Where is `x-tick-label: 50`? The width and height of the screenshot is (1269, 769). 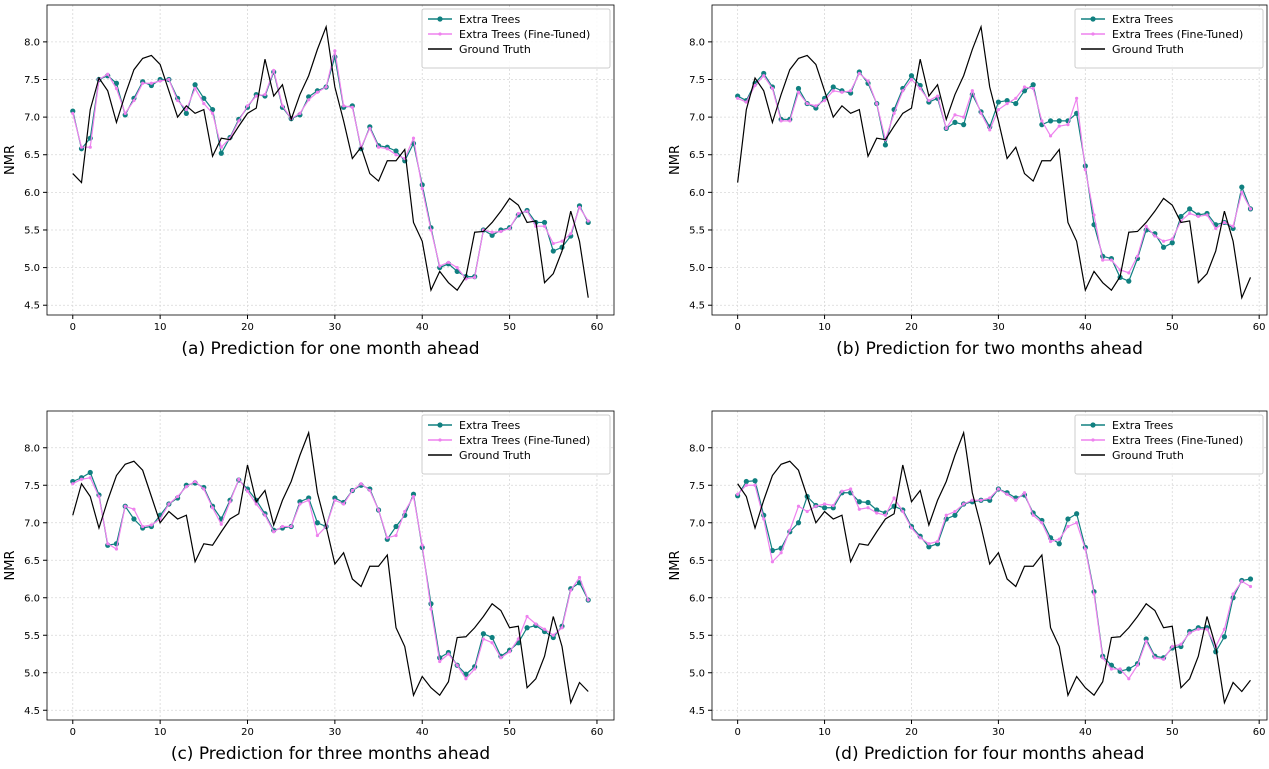
x-tick-label: 50 is located at coordinates (509, 732).